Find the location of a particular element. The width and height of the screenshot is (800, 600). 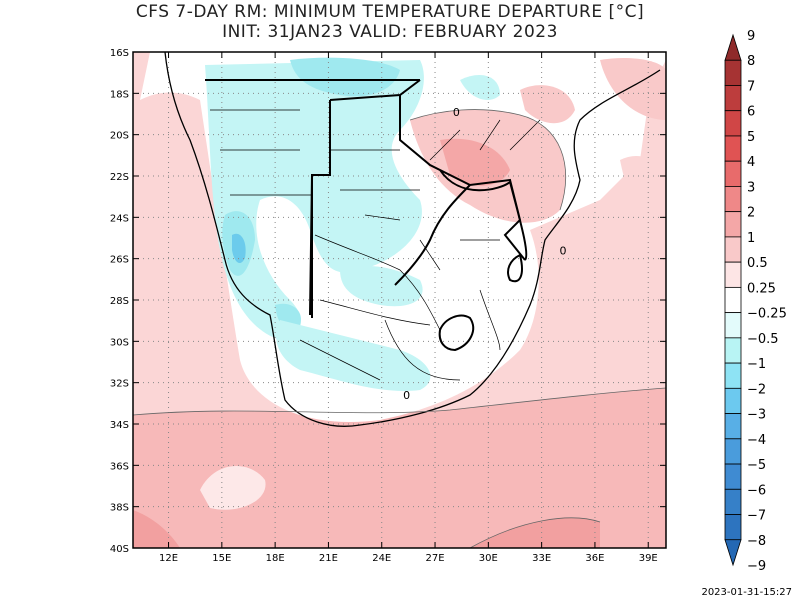

southwest-warm-patch is located at coordinates (156, 529).